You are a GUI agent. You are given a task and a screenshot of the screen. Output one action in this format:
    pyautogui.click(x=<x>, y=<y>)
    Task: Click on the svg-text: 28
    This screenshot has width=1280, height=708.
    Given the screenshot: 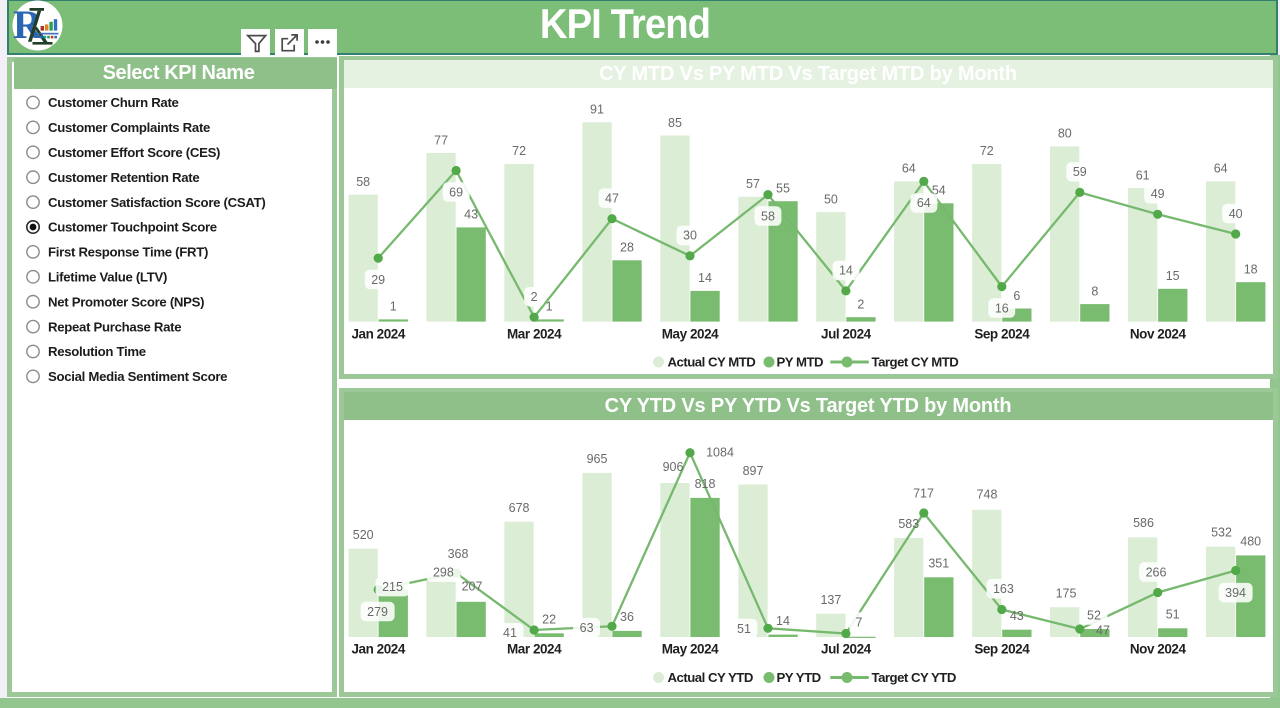 What is the action you would take?
    pyautogui.click(x=627, y=248)
    